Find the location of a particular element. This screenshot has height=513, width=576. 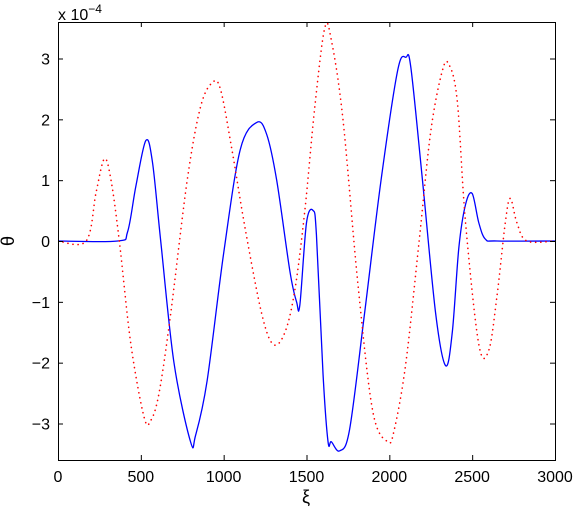

y-tick-label: 3 is located at coordinates (45, 60).